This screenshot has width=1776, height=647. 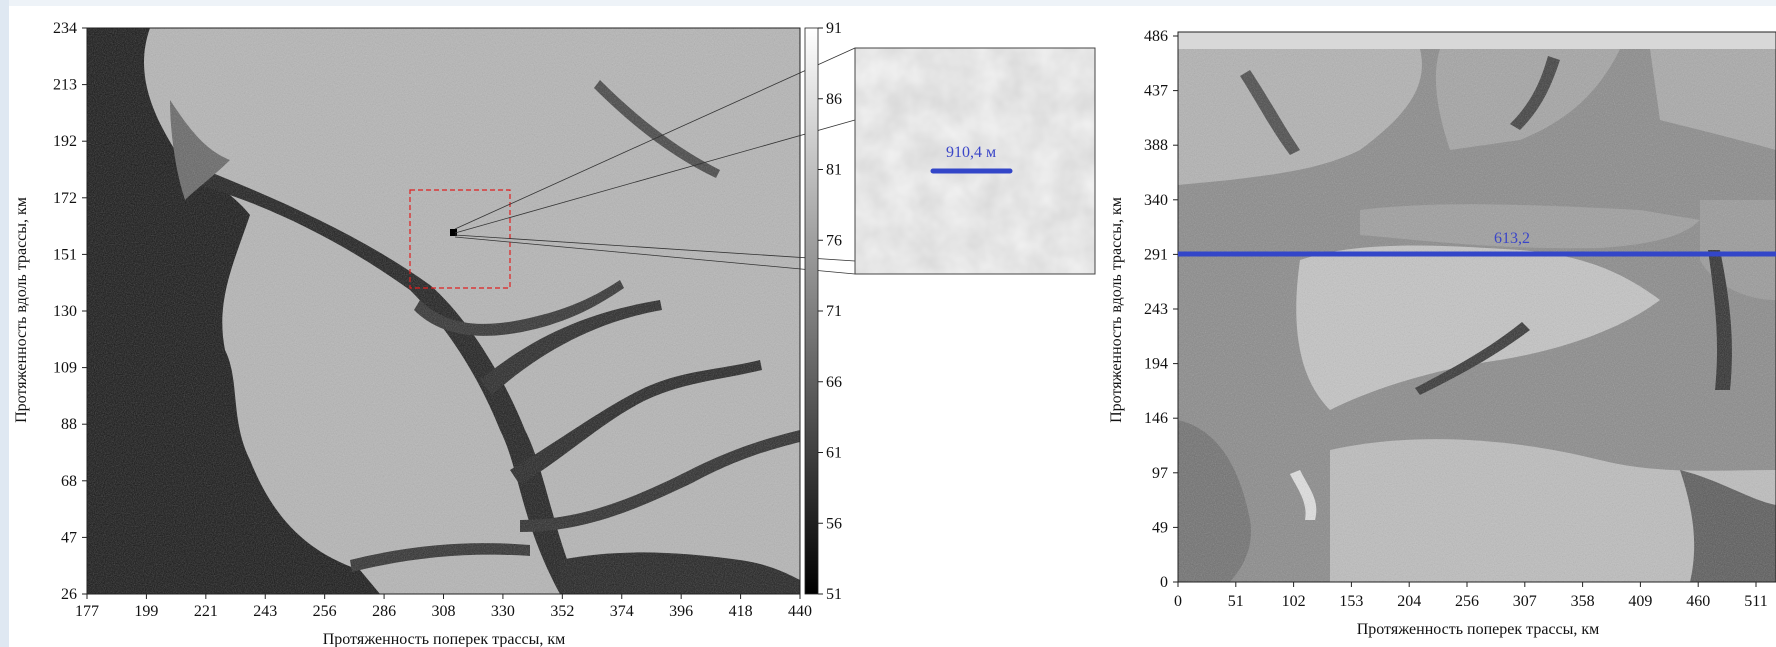 I want to click on left-x-tick-label: 330, so click(x=503, y=611).